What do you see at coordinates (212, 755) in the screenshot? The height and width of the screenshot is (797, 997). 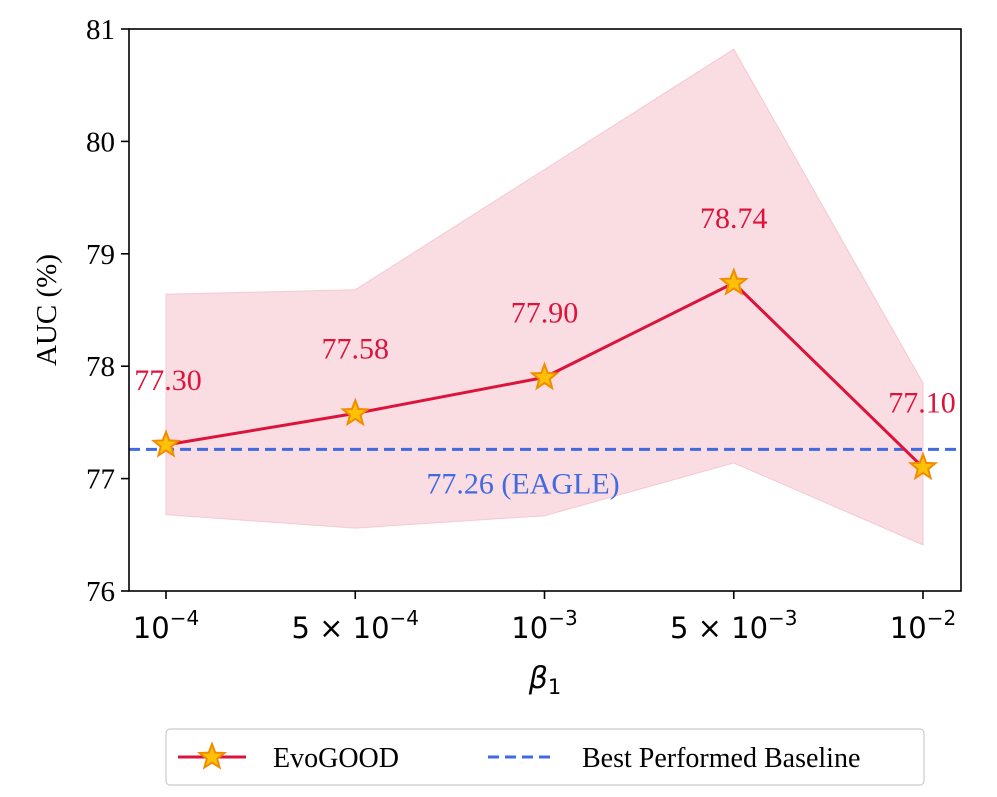 I see `legend-star-icon` at bounding box center [212, 755].